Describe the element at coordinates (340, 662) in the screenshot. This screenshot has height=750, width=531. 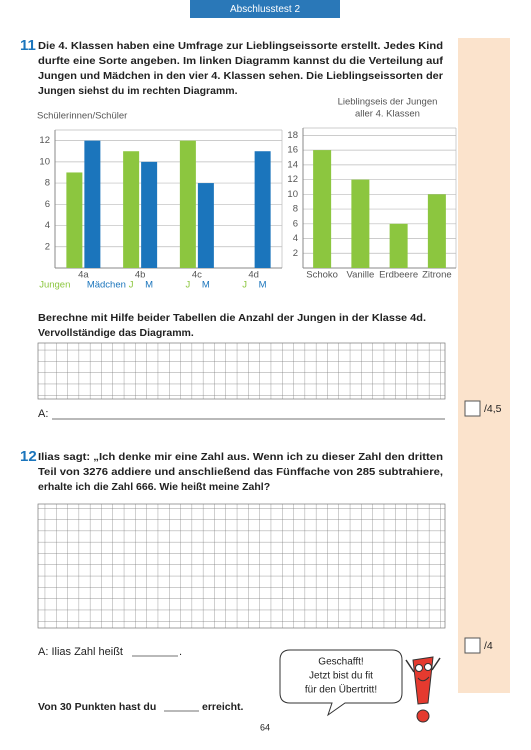
I see `bubble-text: Geschafft!` at that location.